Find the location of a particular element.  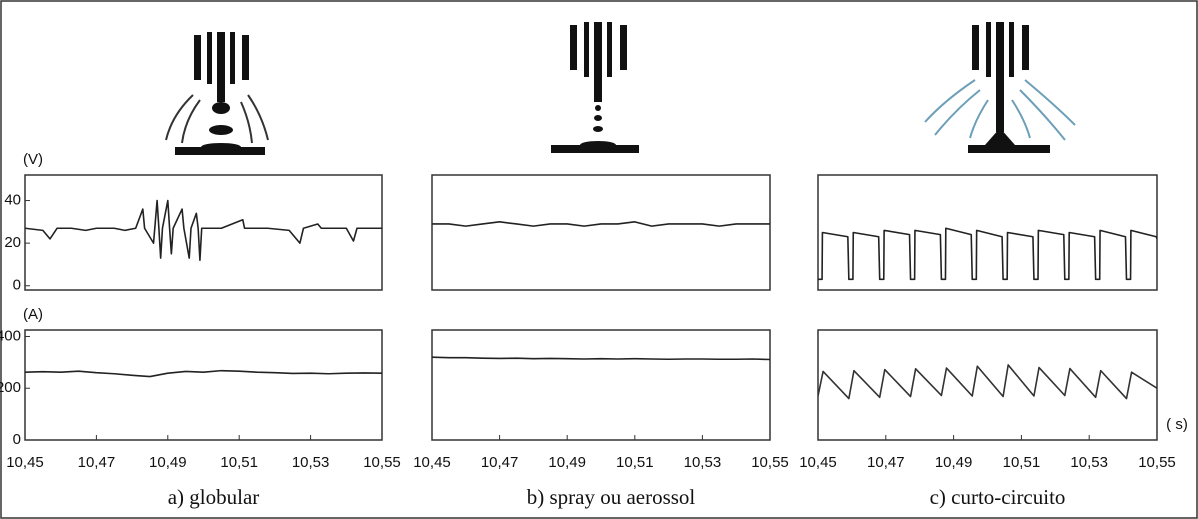

panel-caption: b) spray ou aerossol is located at coordinates (611, 497).